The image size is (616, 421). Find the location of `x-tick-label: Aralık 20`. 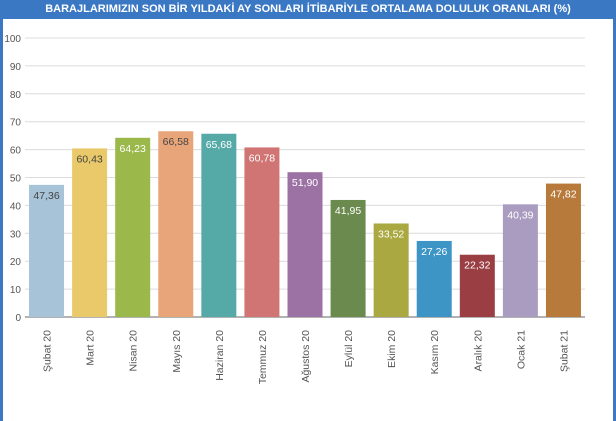

x-tick-label: Aralık 20 is located at coordinates (478, 351).